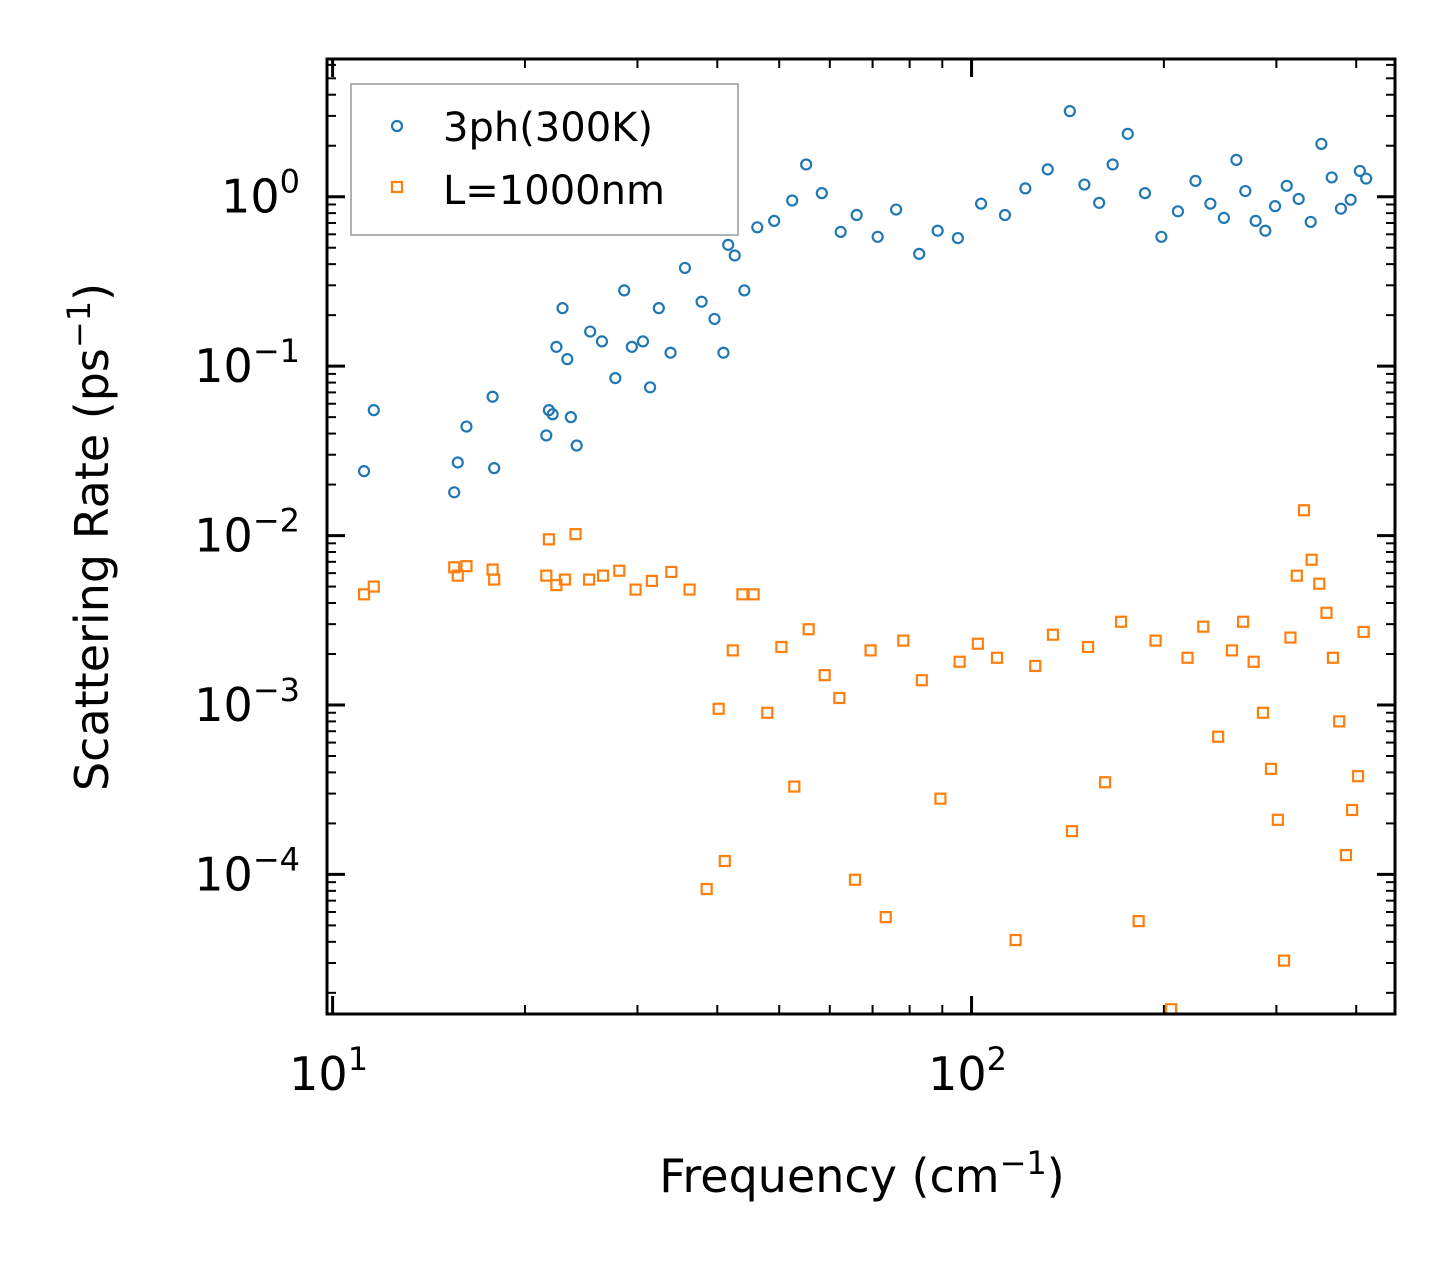 The height and width of the screenshot is (1265, 1455). What do you see at coordinates (89, 537) in the screenshot?
I see `y-axis-label: Scattering Rate (ps−1)` at bounding box center [89, 537].